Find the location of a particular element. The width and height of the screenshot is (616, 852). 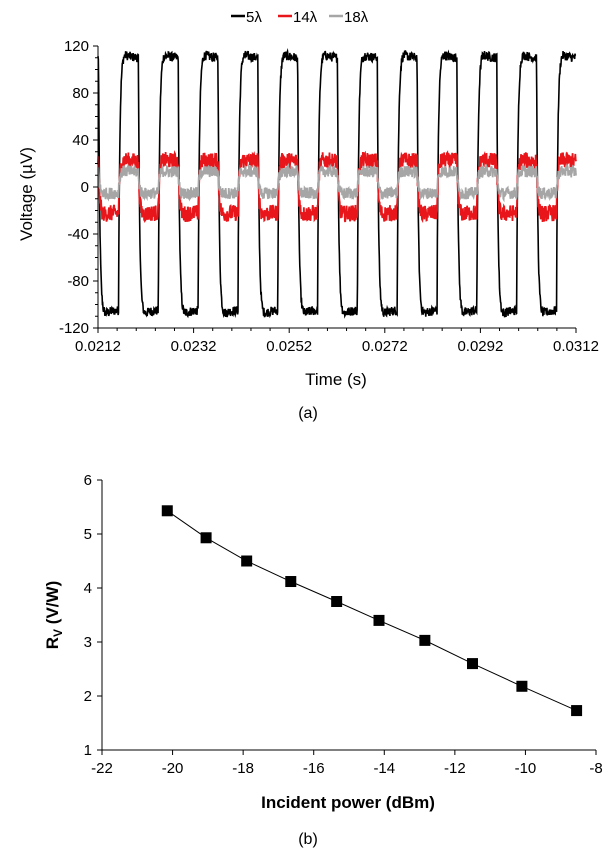

y-tick-label: 40 is located at coordinates (80, 140).